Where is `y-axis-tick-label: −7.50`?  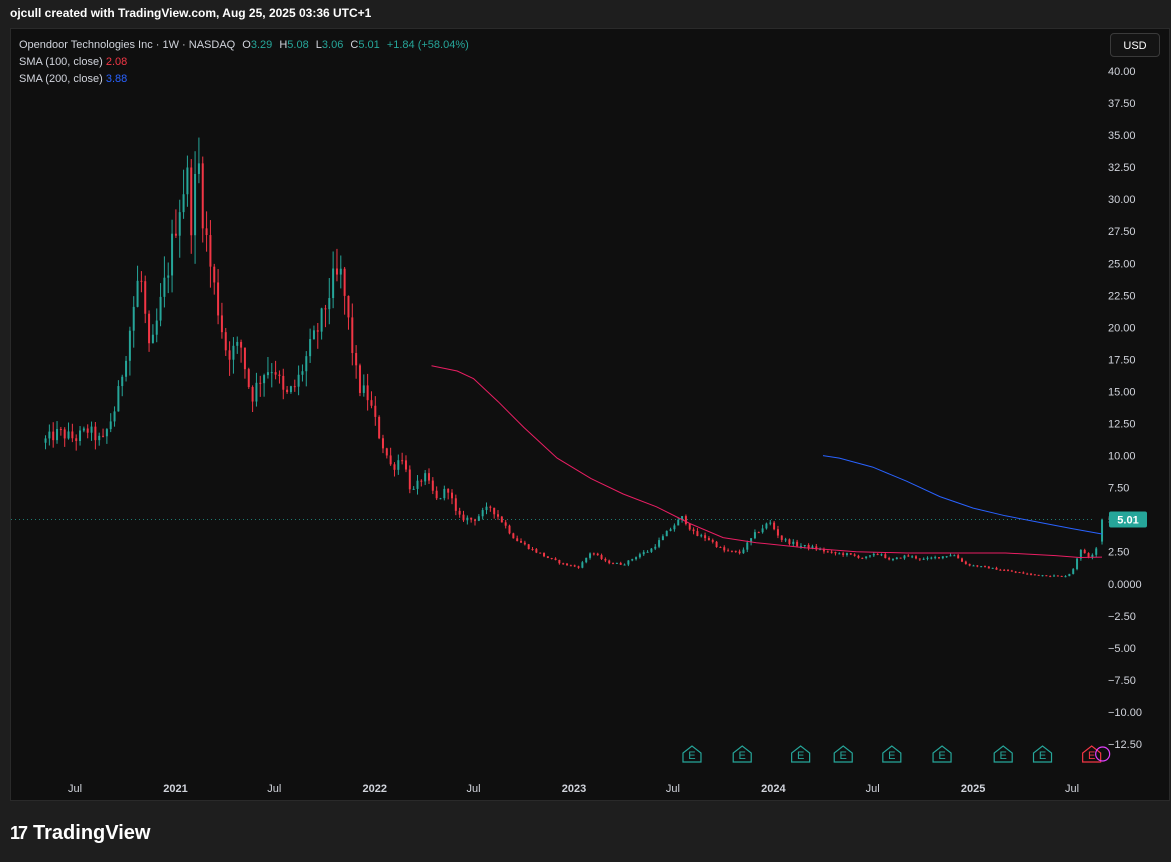 y-axis-tick-label: −7.50 is located at coordinates (1122, 681).